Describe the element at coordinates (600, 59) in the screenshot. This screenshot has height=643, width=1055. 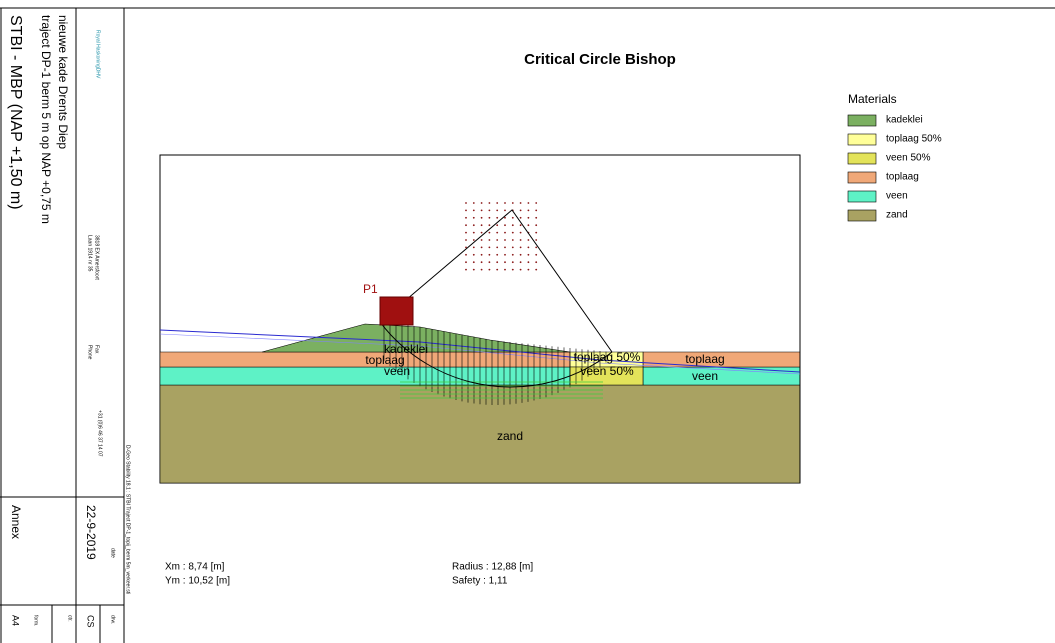
I see `drawing-title: Critical Circle Bishop` at that location.